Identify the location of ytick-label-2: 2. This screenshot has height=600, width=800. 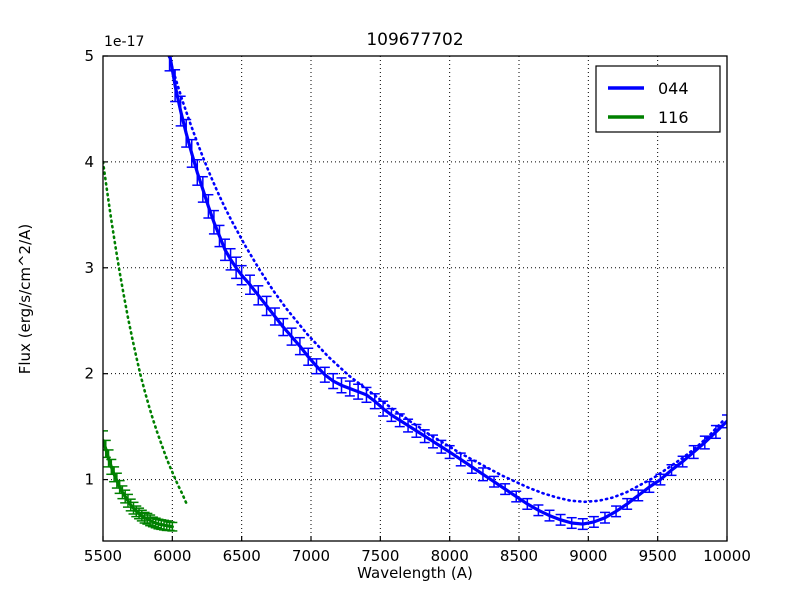
(89, 374).